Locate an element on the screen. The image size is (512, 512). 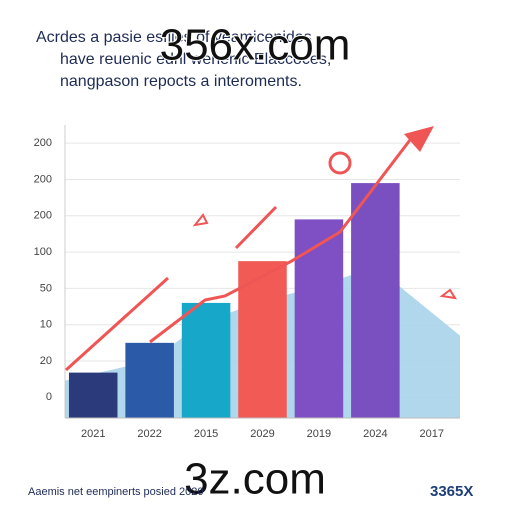
x-tick-label: 2022 is located at coordinates (149, 434).